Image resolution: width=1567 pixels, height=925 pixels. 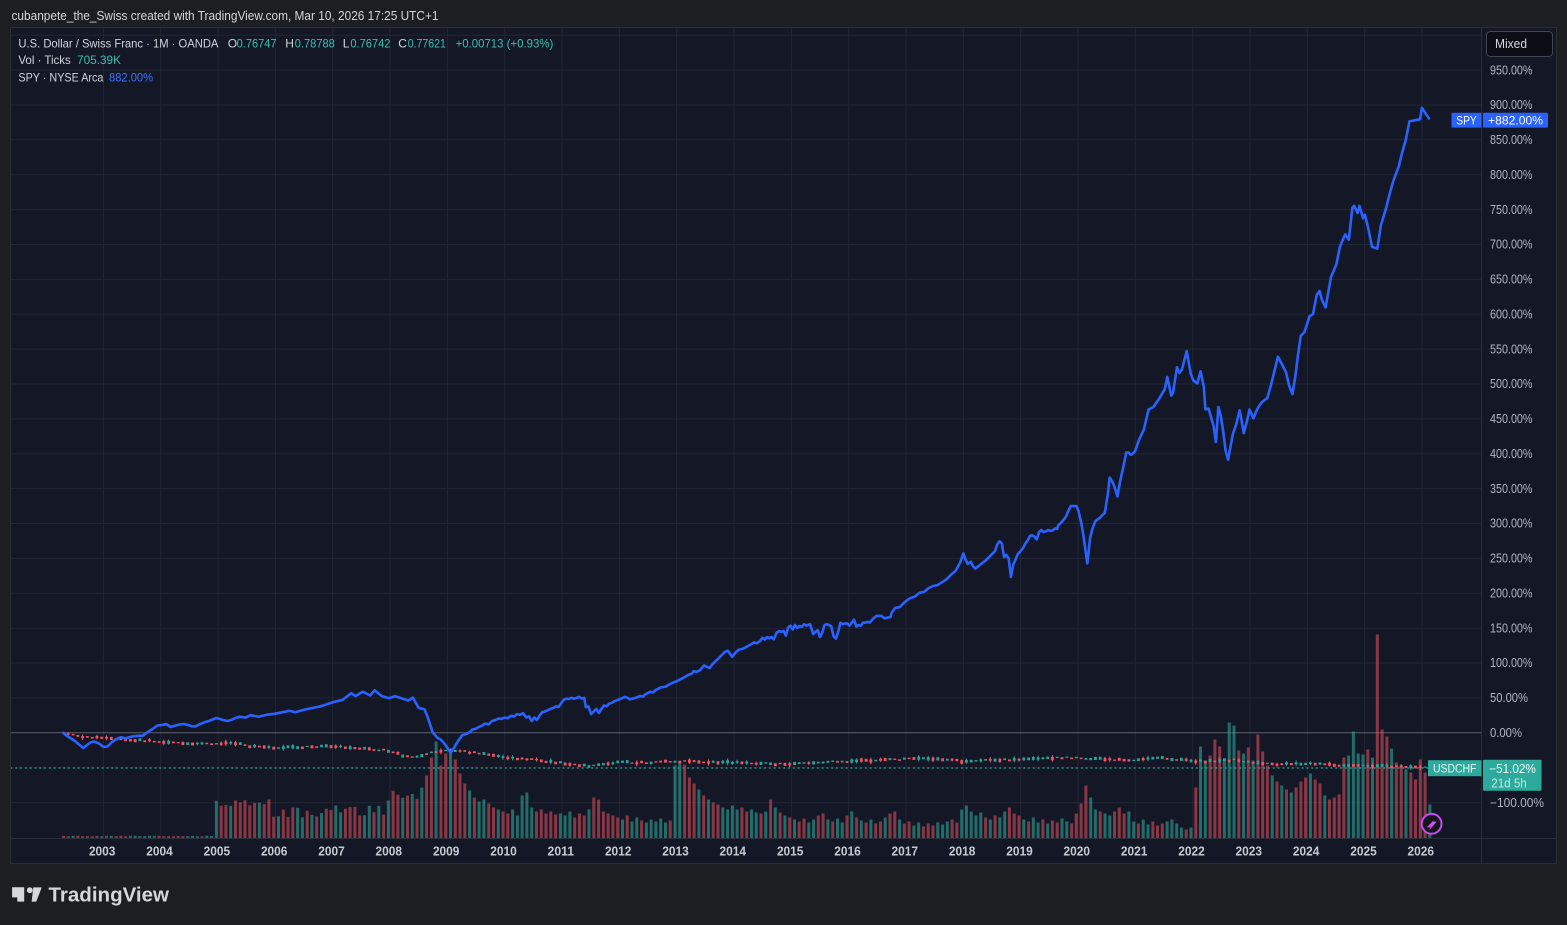 What do you see at coordinates (131, 77) in the screenshot?
I see `svg-text: 882.00%` at bounding box center [131, 77].